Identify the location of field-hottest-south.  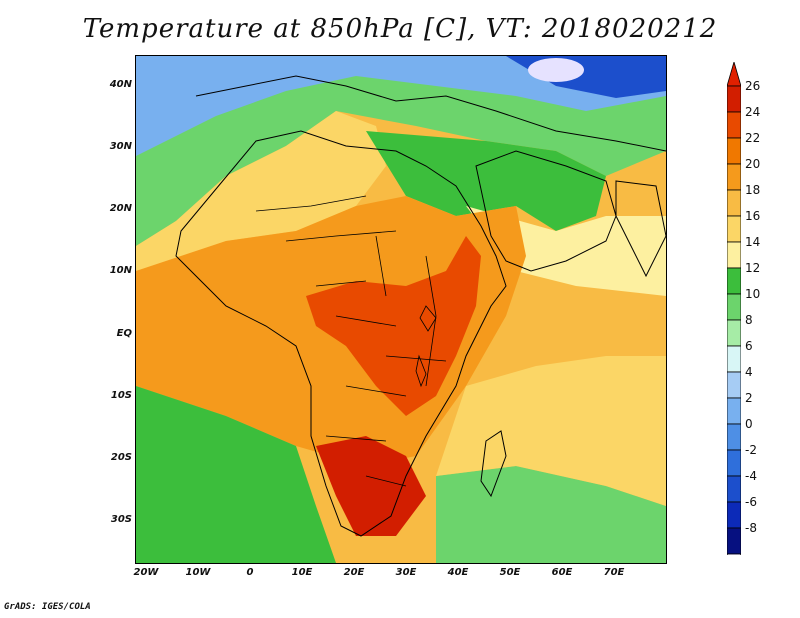
(371, 486).